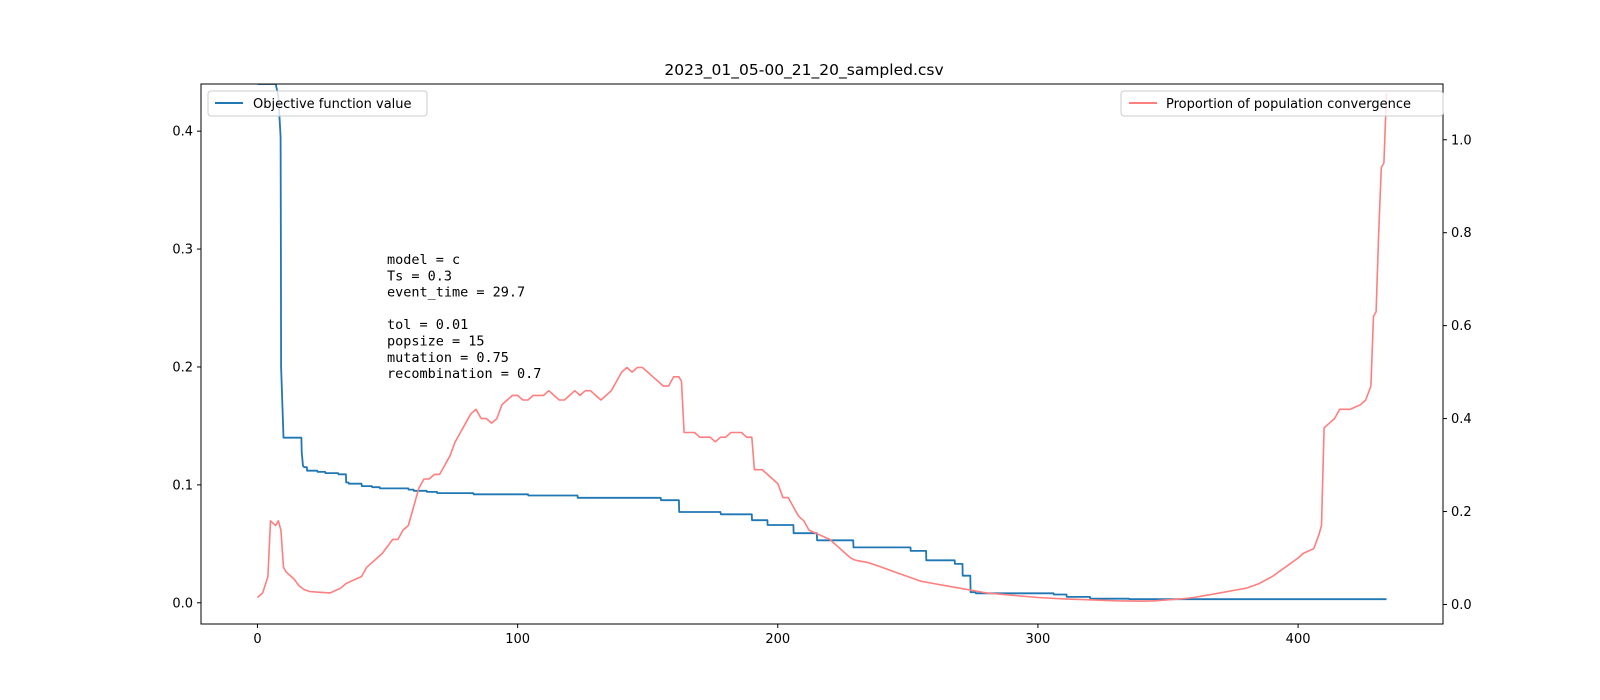  I want to click on annotation-line: mutation = 0.75, so click(448, 358).